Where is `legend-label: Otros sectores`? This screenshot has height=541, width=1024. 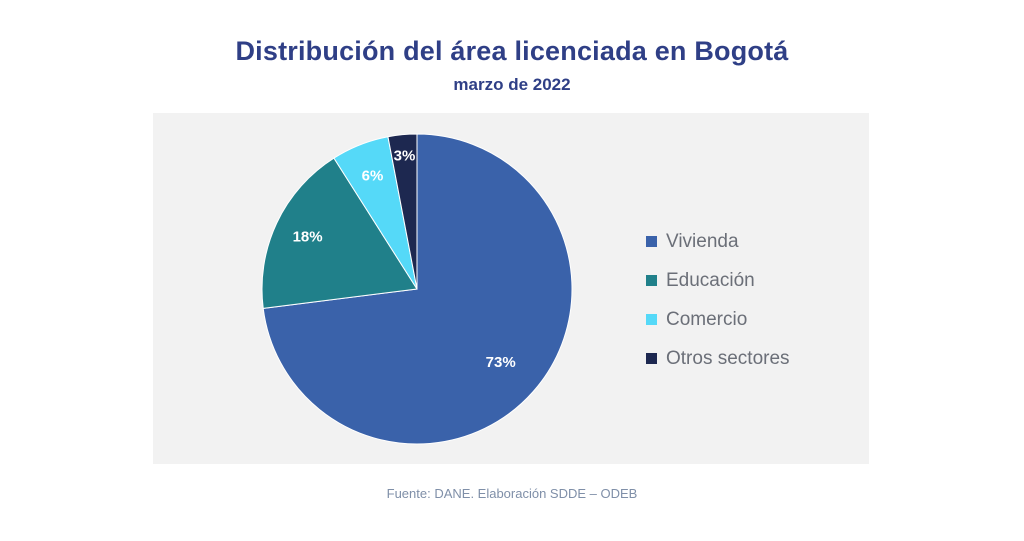 legend-label: Otros sectores is located at coordinates (728, 358).